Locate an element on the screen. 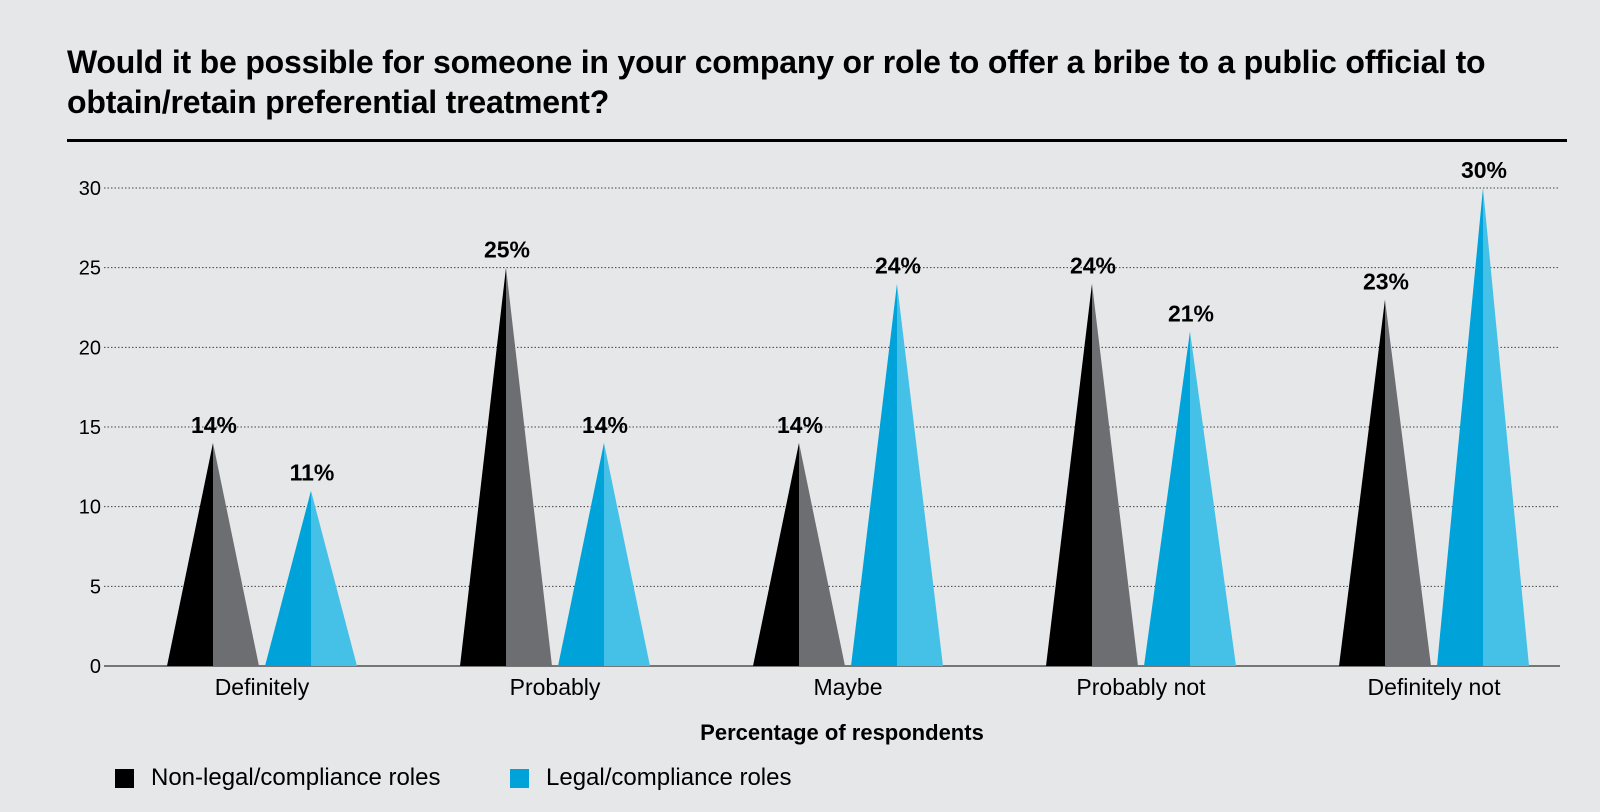 Image resolution: width=1600 pixels, height=812 pixels. category-label: Definitely is located at coordinates (262, 687).